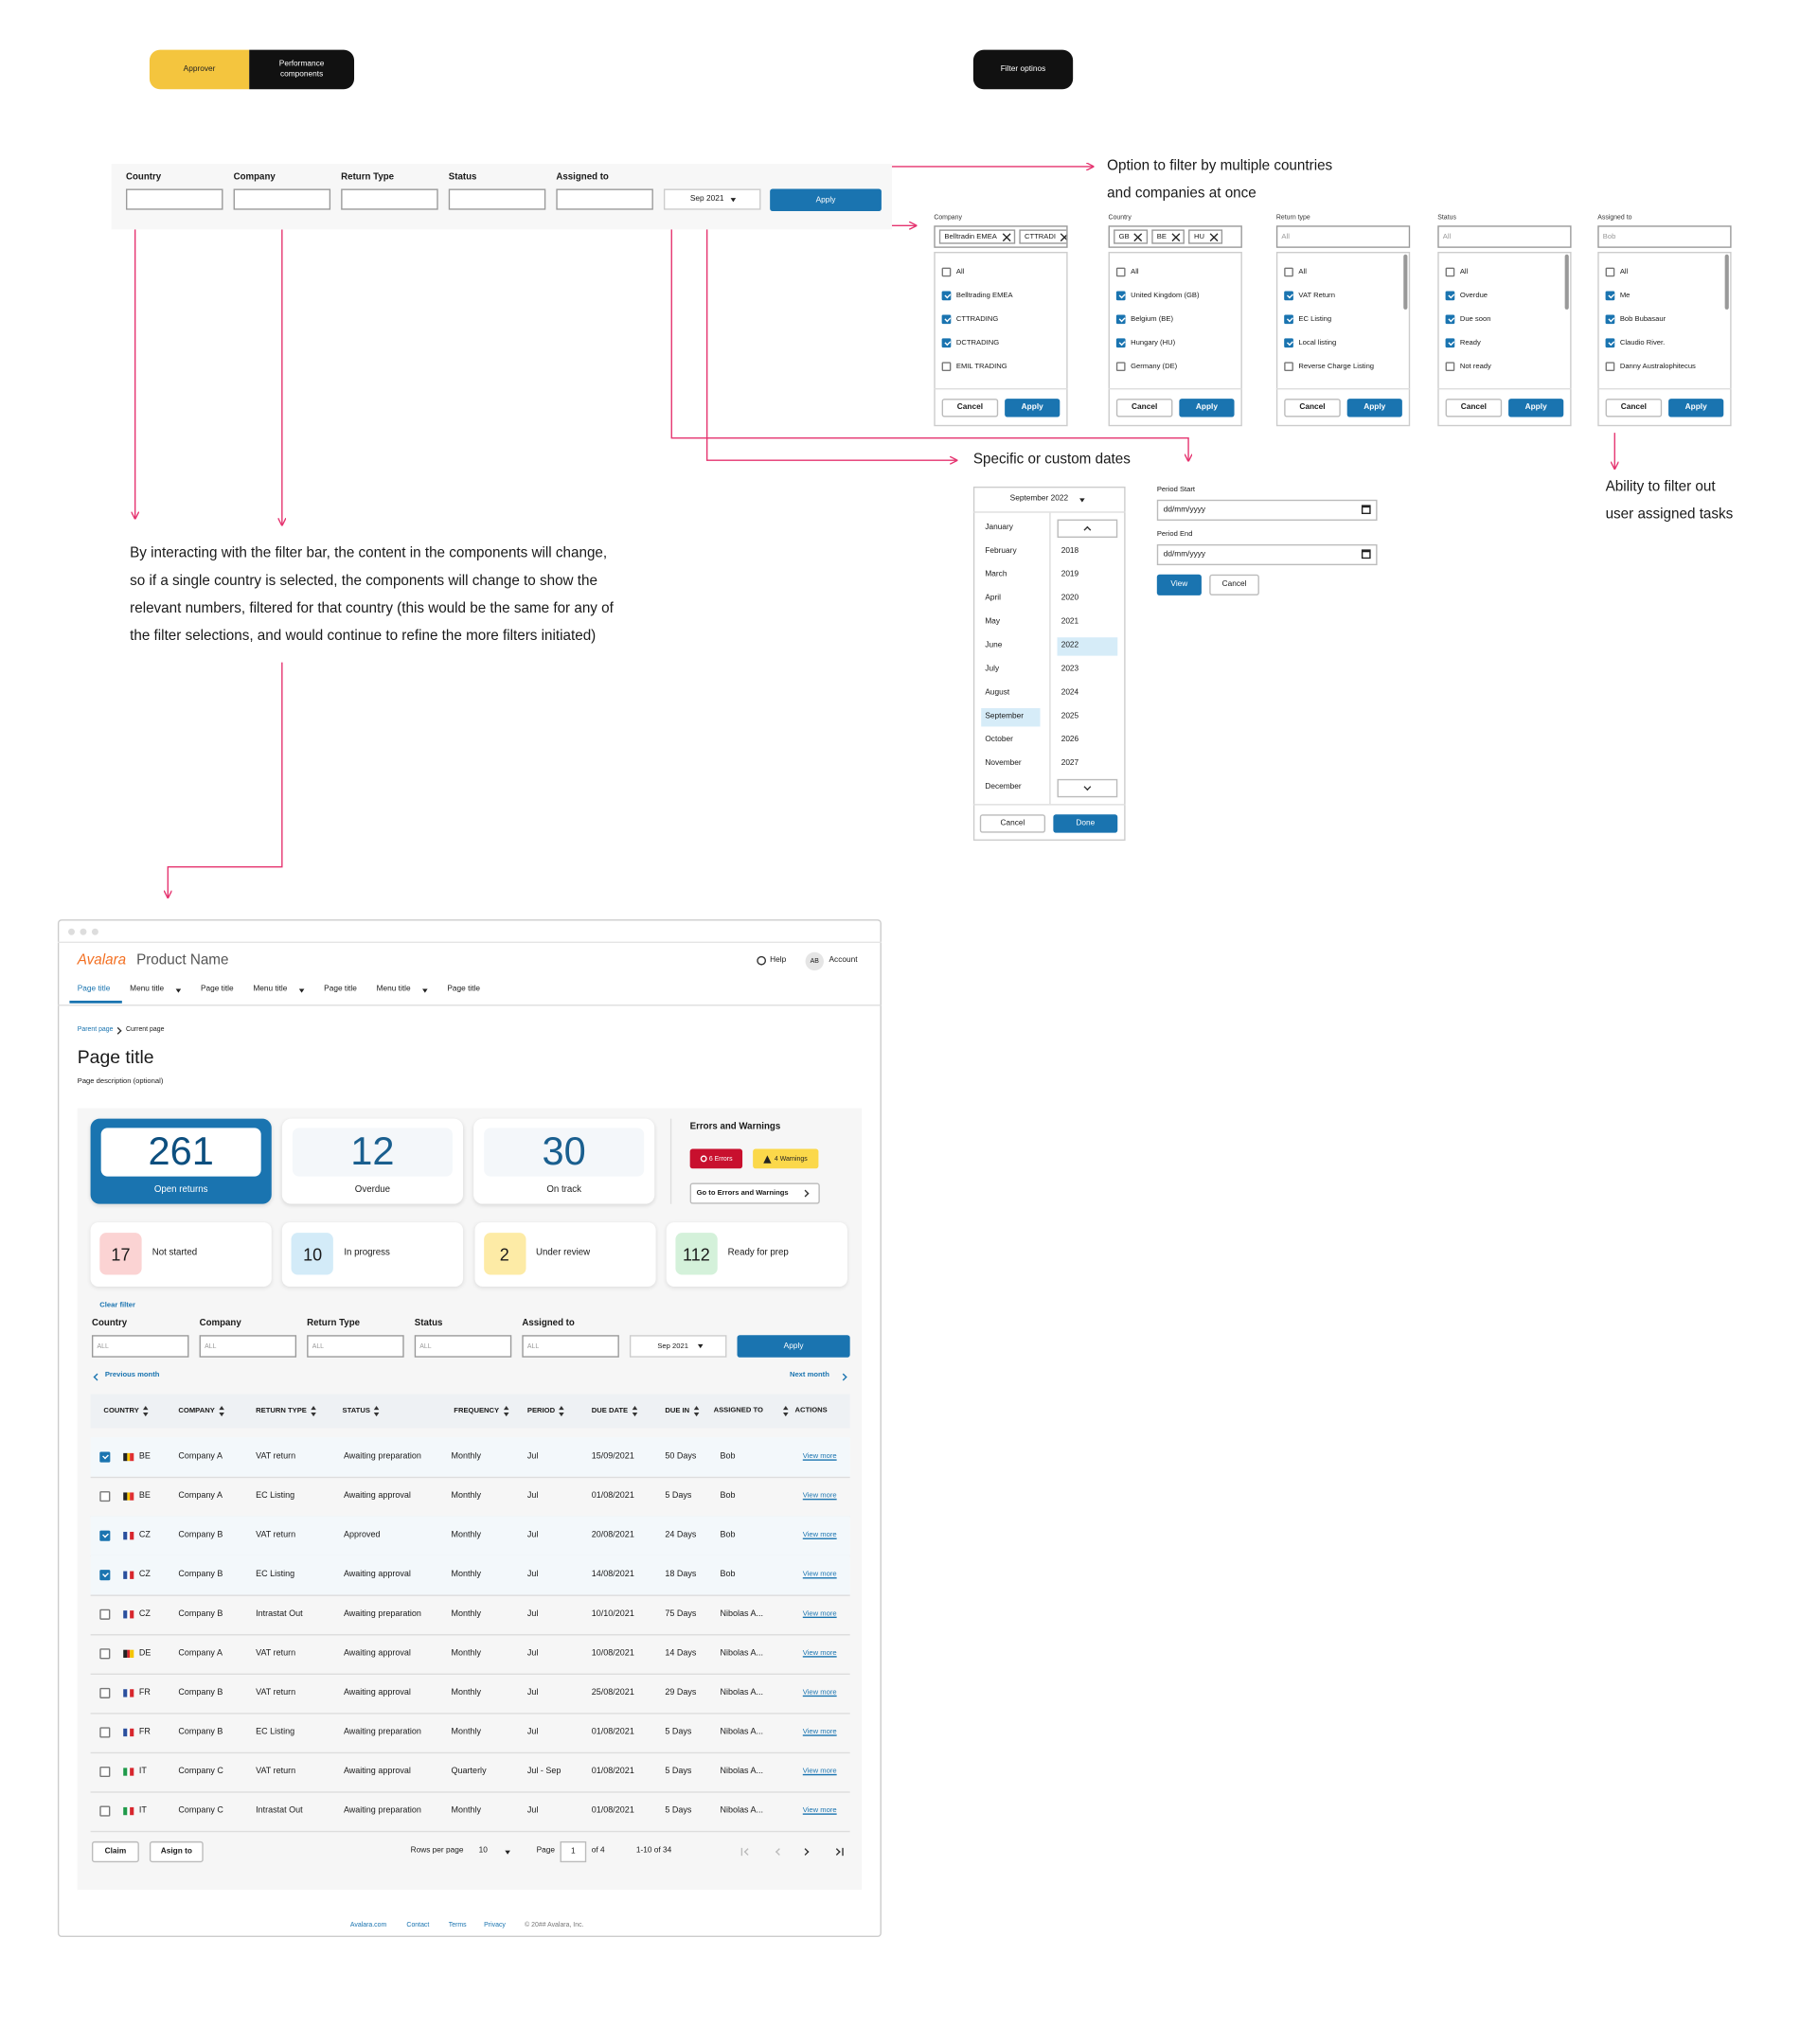 This screenshot has width=1818, height=2044. Describe the element at coordinates (809, 1375) in the screenshot. I see `next-month: Next month` at that location.